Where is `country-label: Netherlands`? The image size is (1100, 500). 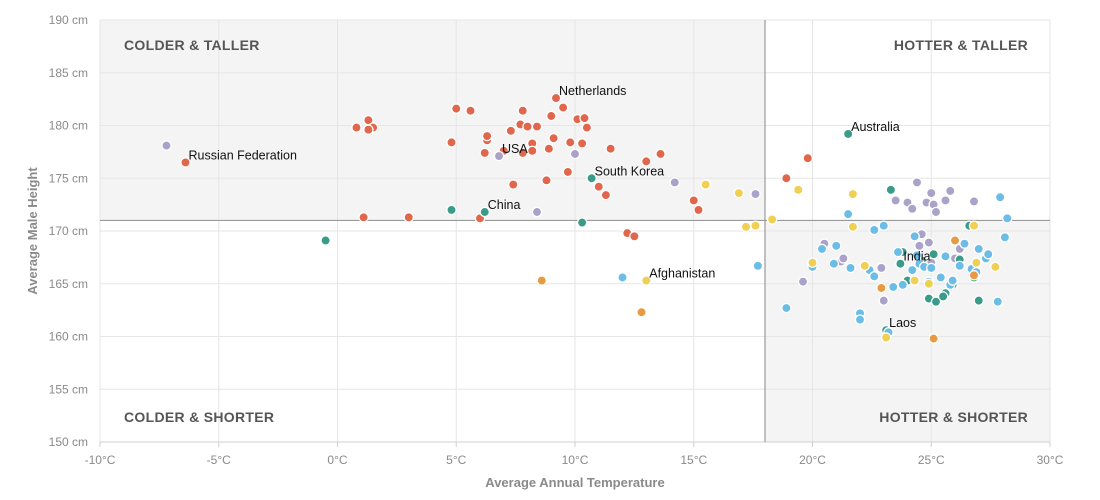
country-label: Netherlands is located at coordinates (592, 91).